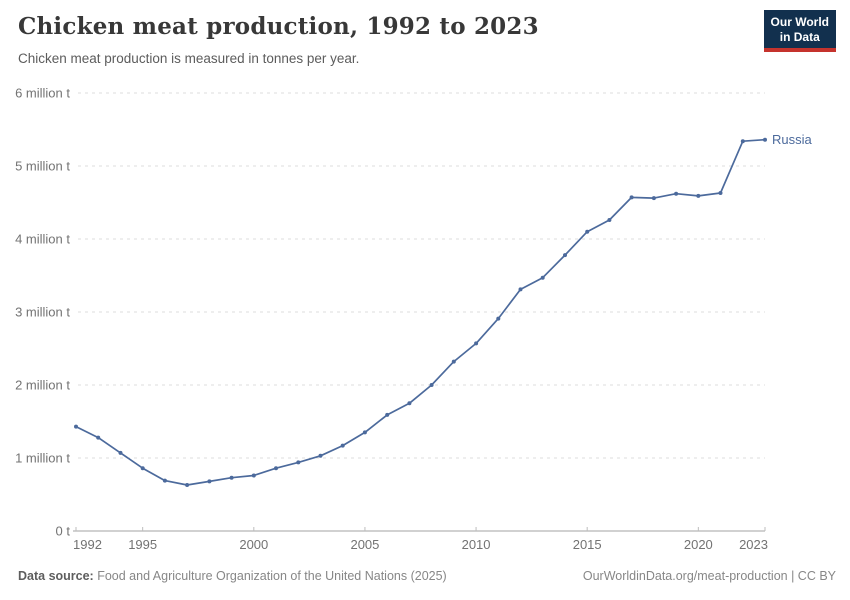 The width and height of the screenshot is (850, 600). What do you see at coordinates (799, 37) in the screenshot?
I see `owid-logo-line2: in Data` at bounding box center [799, 37].